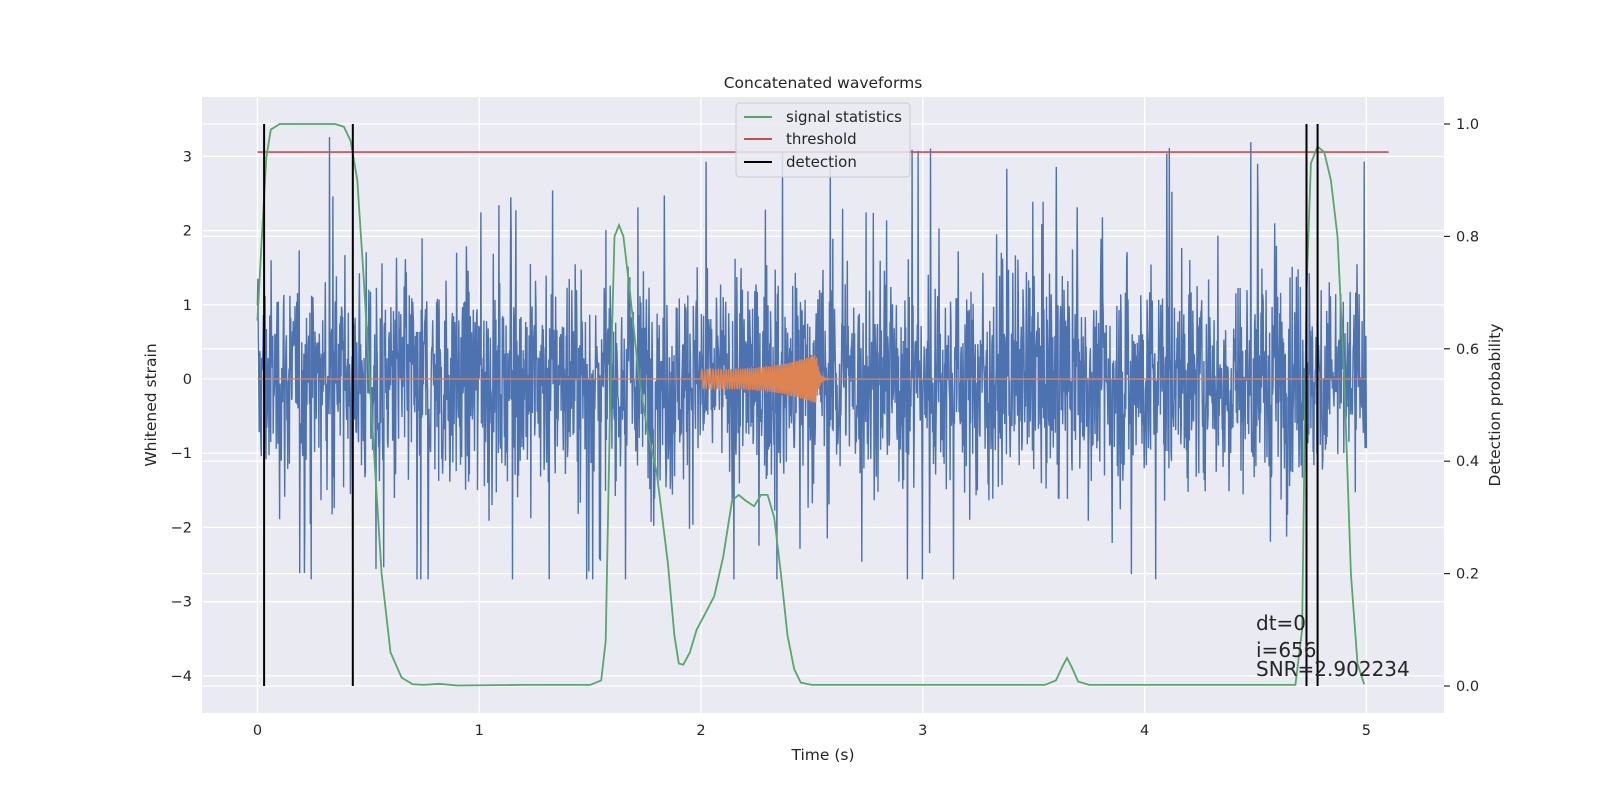  I want to click on y-tick-label: −1, so click(181, 454).